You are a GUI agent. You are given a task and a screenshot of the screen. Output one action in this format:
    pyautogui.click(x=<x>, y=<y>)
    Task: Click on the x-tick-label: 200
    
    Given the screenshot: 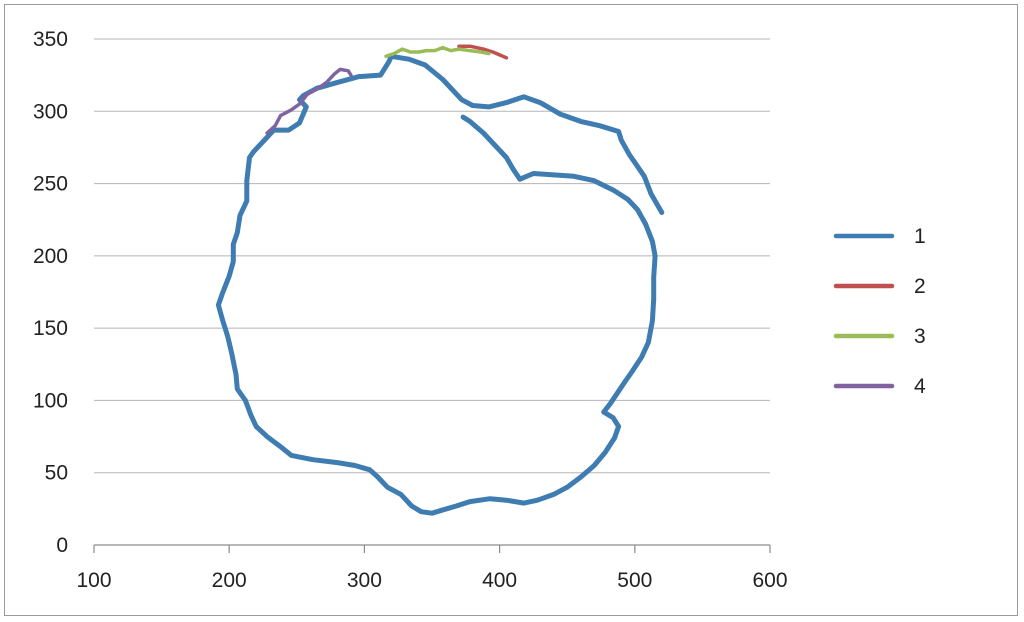 What is the action you would take?
    pyautogui.click(x=229, y=580)
    